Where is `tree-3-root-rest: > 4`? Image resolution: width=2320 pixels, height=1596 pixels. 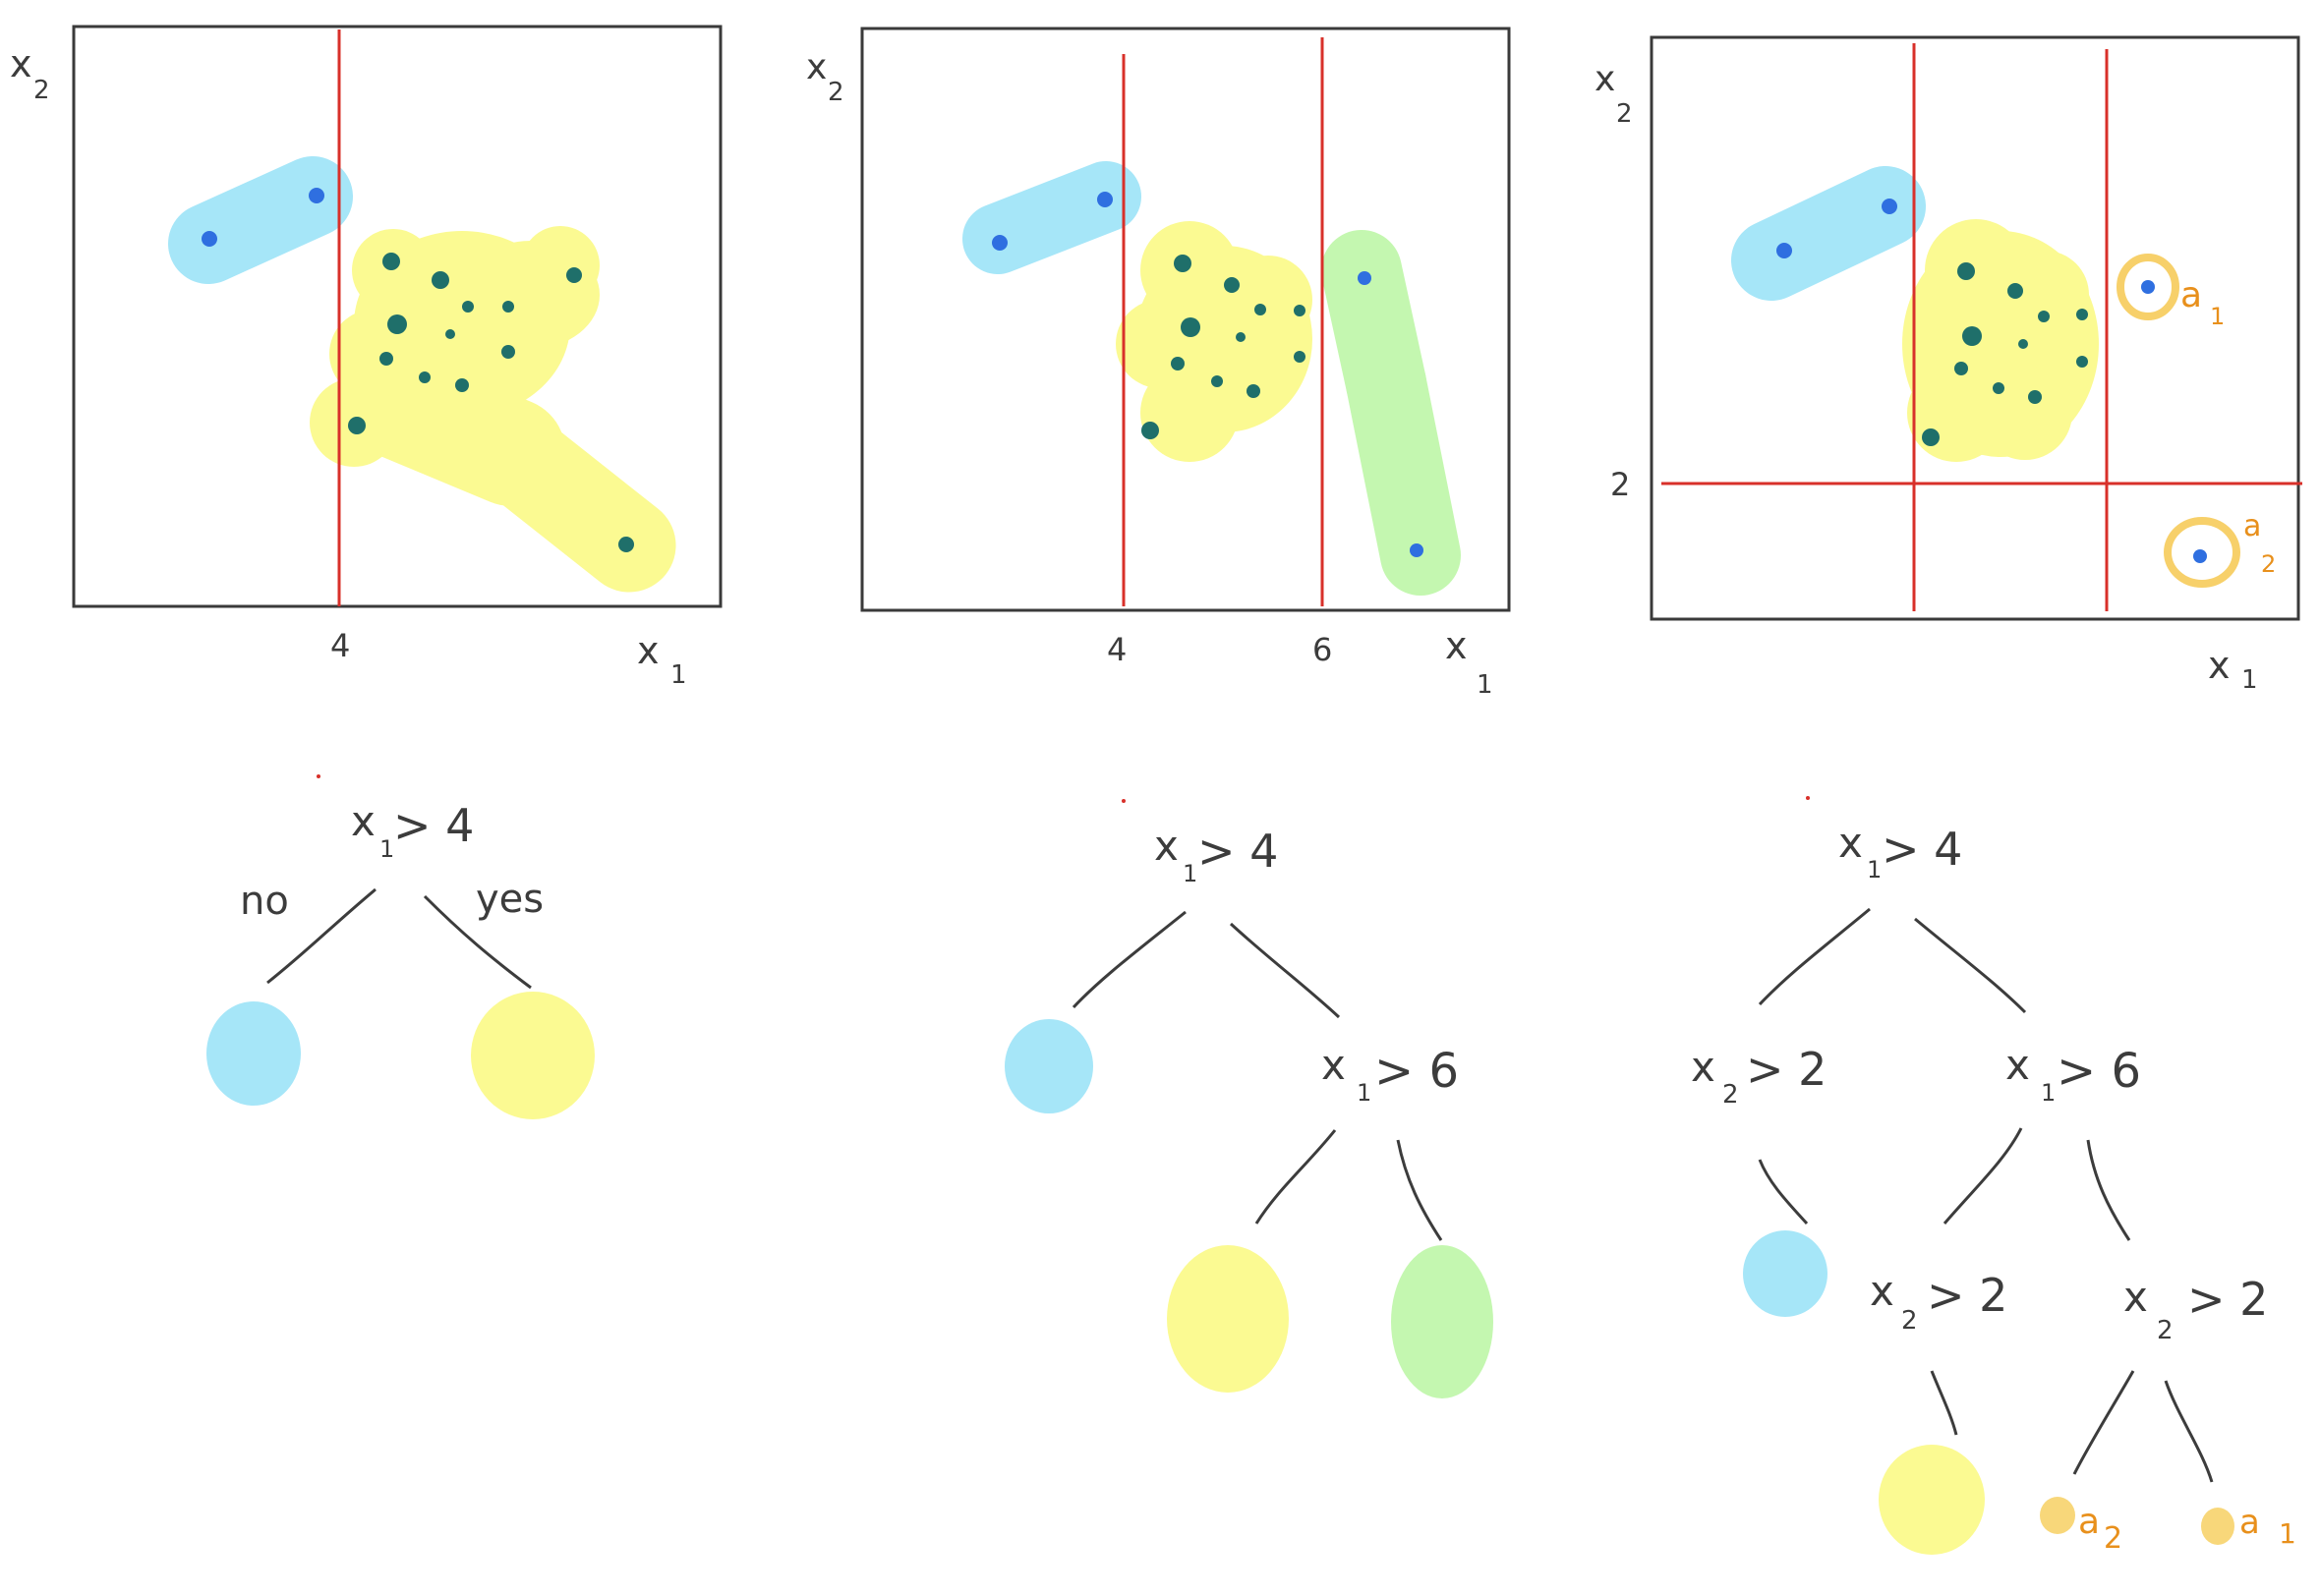
tree-3-root-rest: > 4 is located at coordinates (1922, 849).